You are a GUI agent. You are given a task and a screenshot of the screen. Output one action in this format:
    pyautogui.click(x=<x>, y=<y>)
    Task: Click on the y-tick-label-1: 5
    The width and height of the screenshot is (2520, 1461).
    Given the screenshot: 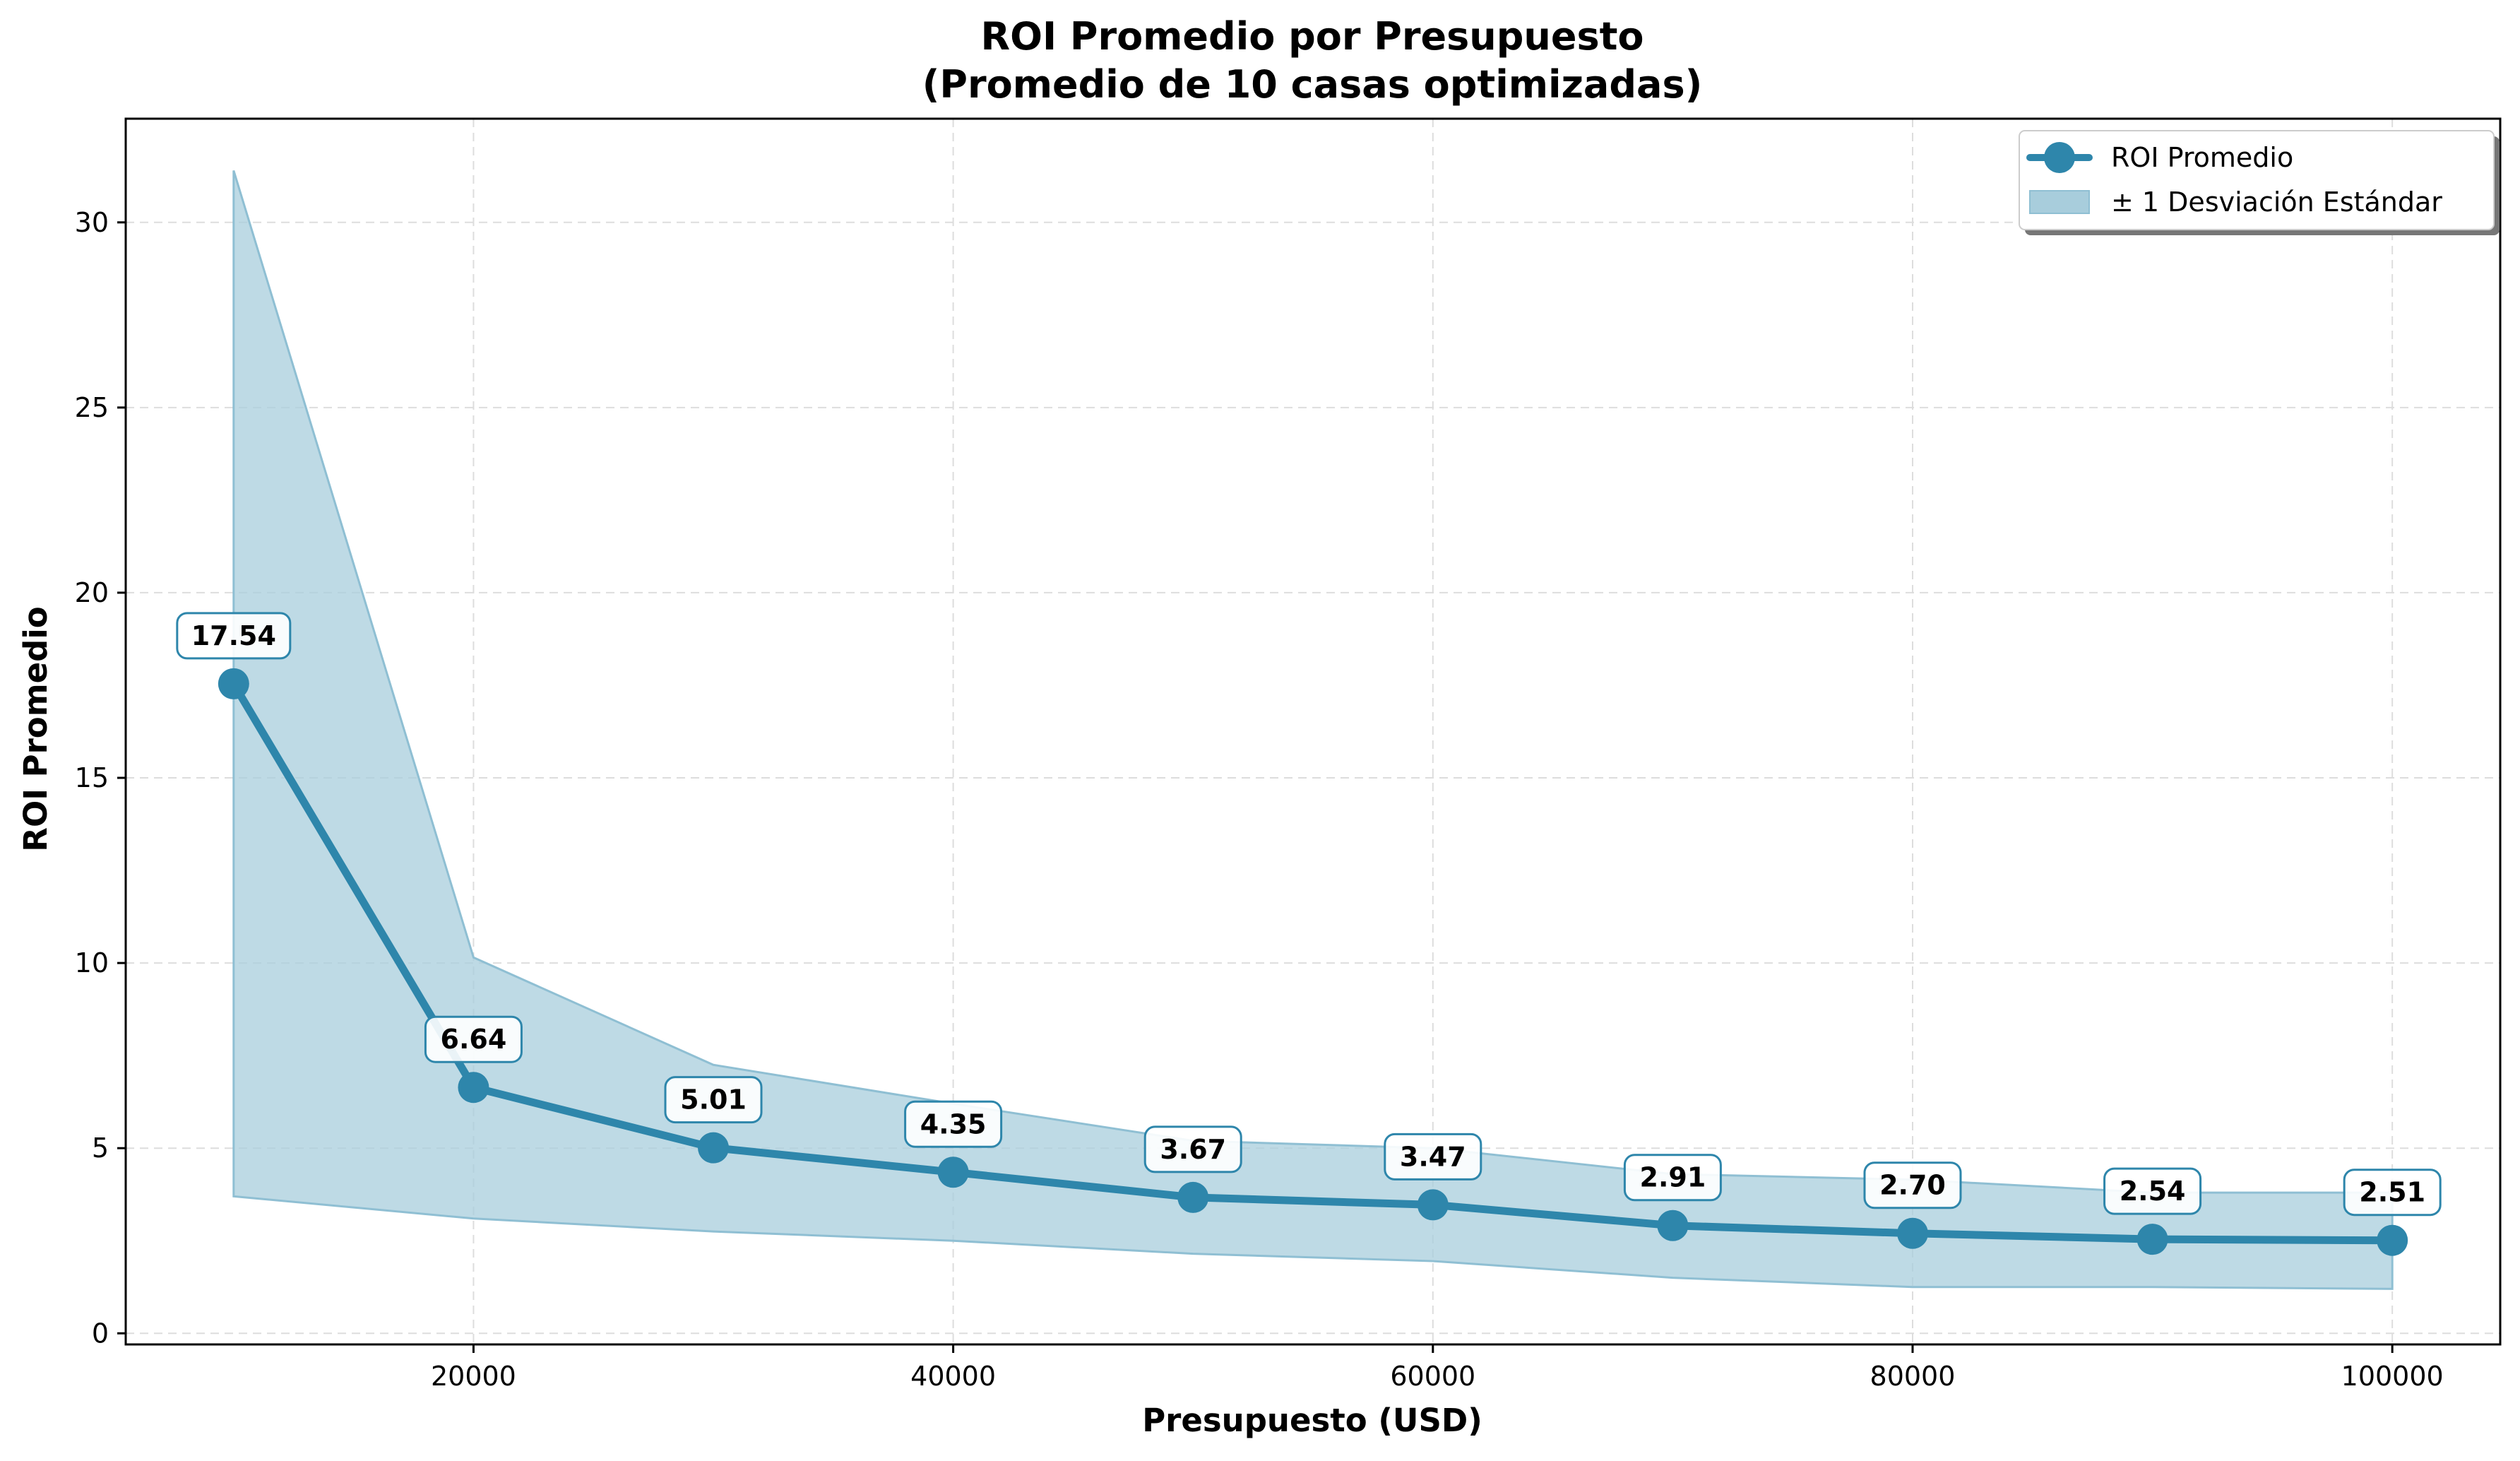 What is the action you would take?
    pyautogui.click(x=100, y=1148)
    